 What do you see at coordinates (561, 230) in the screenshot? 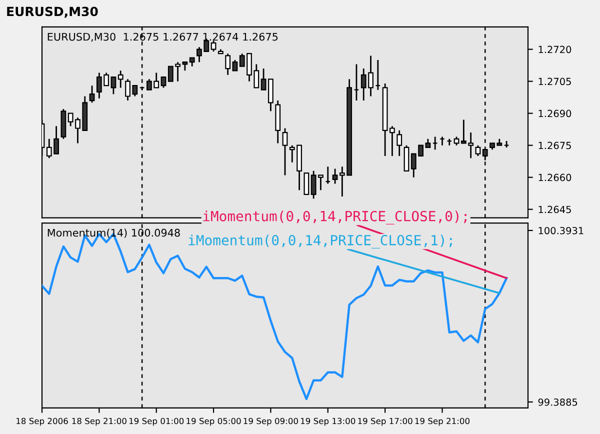
I see `y-tick-label: 100.3931` at bounding box center [561, 230].